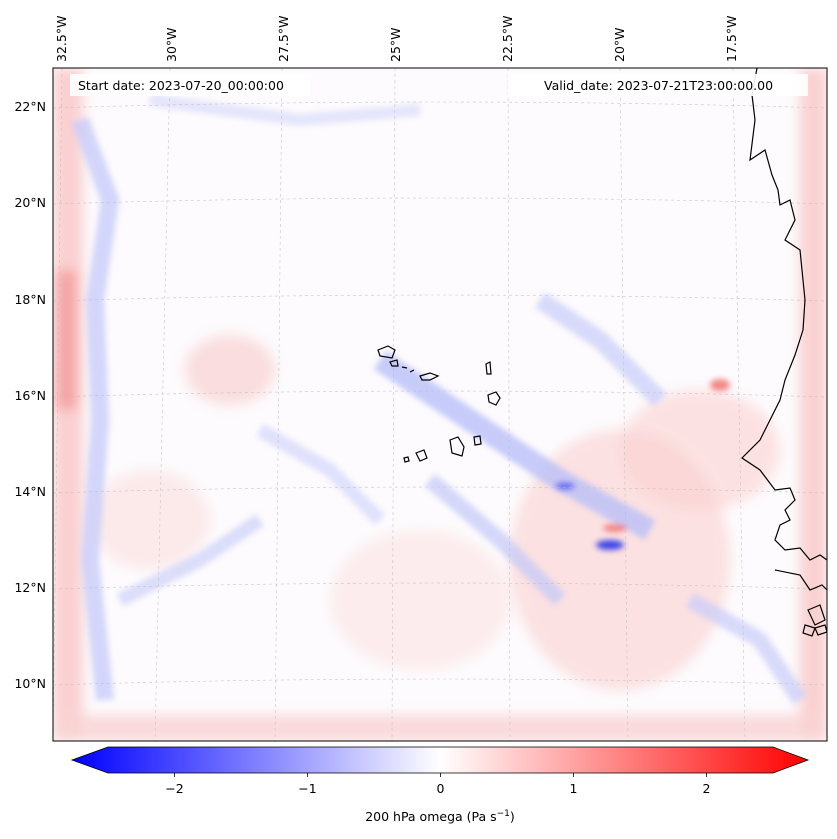  What do you see at coordinates (395, 44) in the screenshot?
I see `lon-label: 25°W` at bounding box center [395, 44].